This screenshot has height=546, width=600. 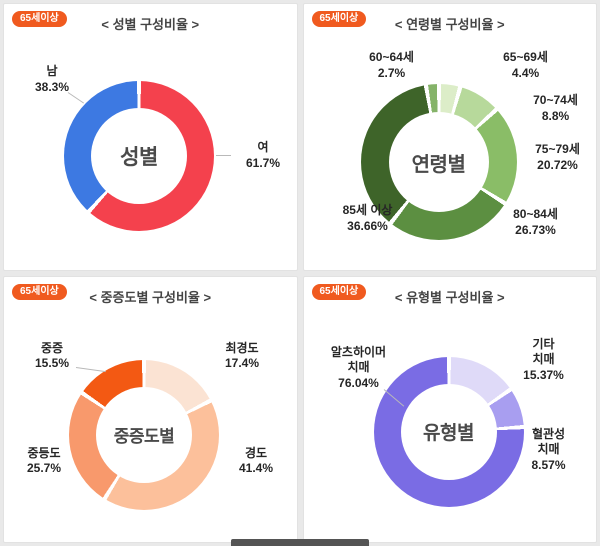 I want to click on segment-label-severe: 중증 15.5%, so click(x=52, y=356).